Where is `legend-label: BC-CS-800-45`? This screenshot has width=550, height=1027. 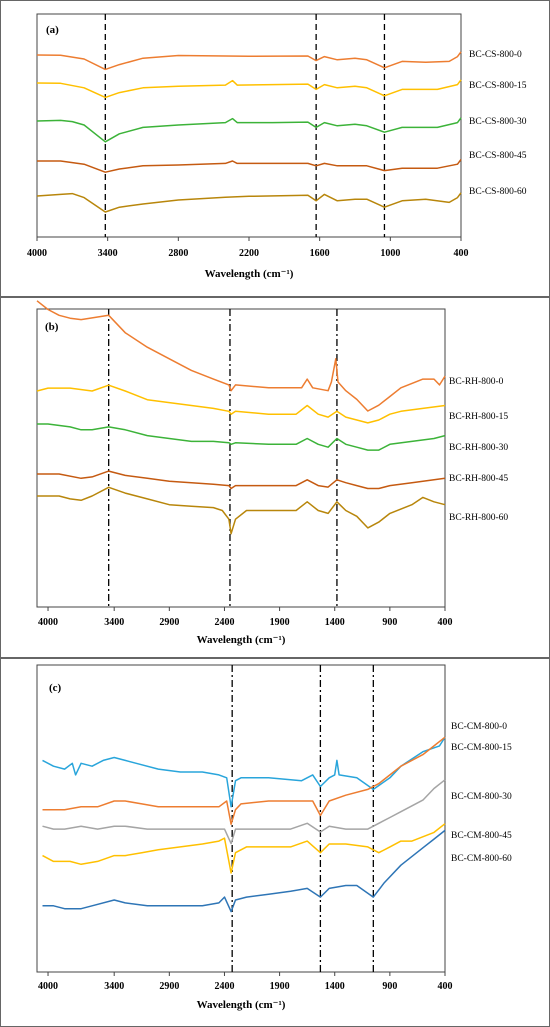 legend-label: BC-CS-800-45 is located at coordinates (498, 156).